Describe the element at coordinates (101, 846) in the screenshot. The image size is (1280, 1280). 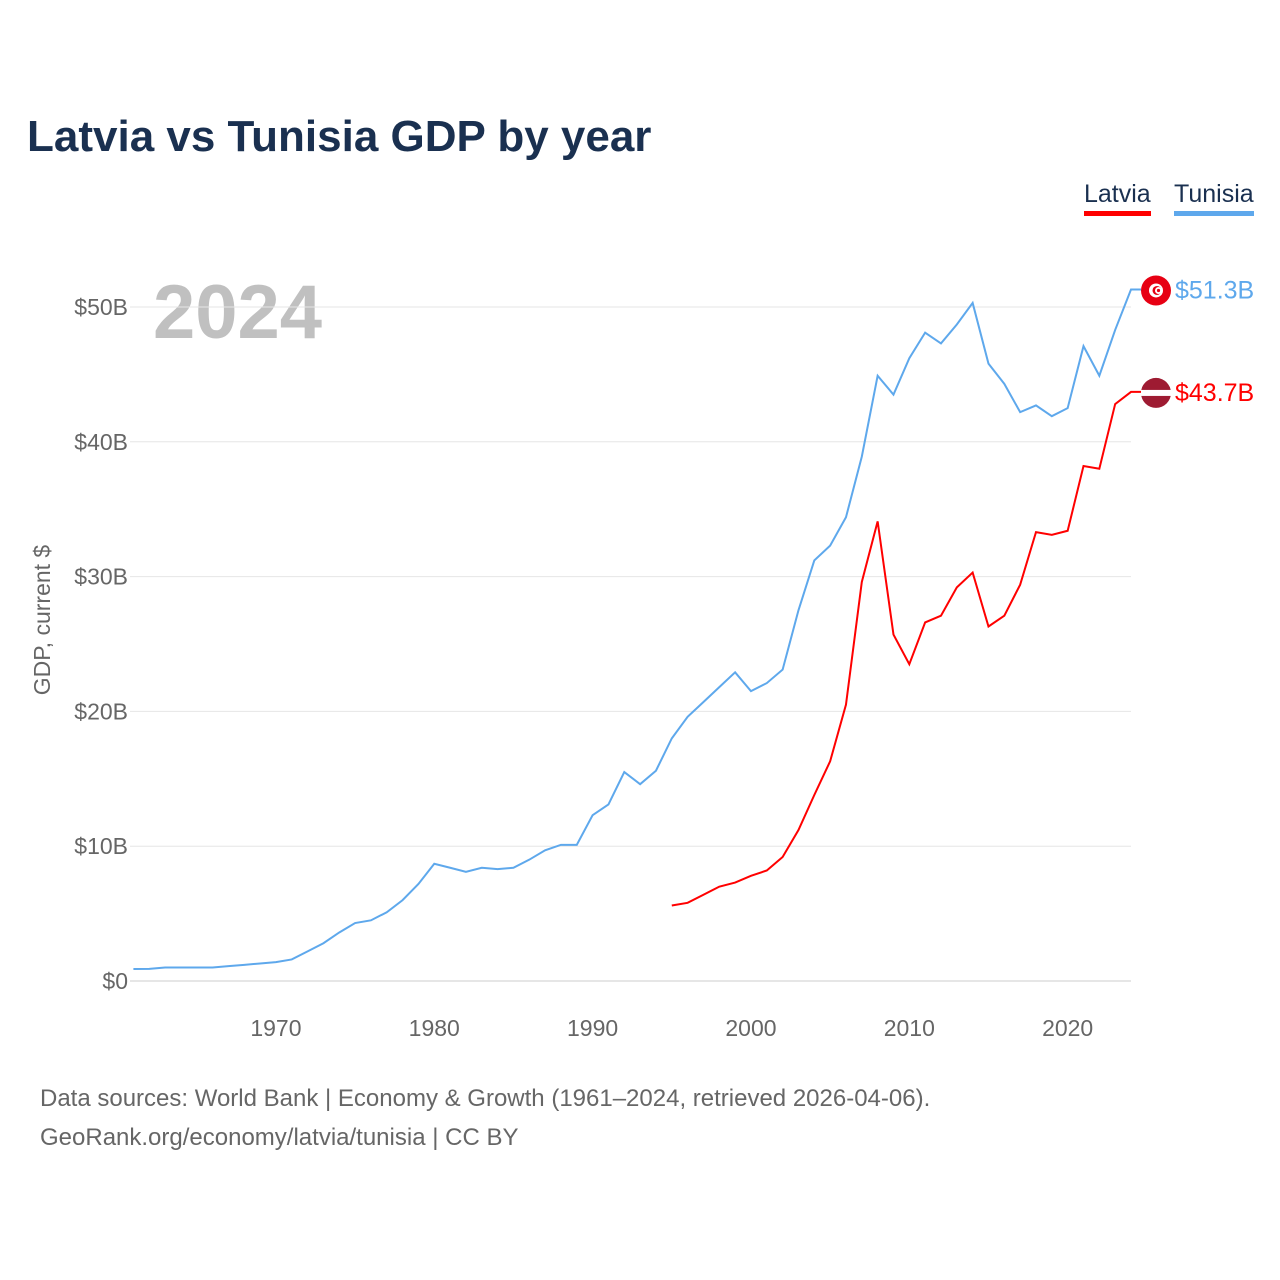
I see `y-tick-label: $10B` at that location.